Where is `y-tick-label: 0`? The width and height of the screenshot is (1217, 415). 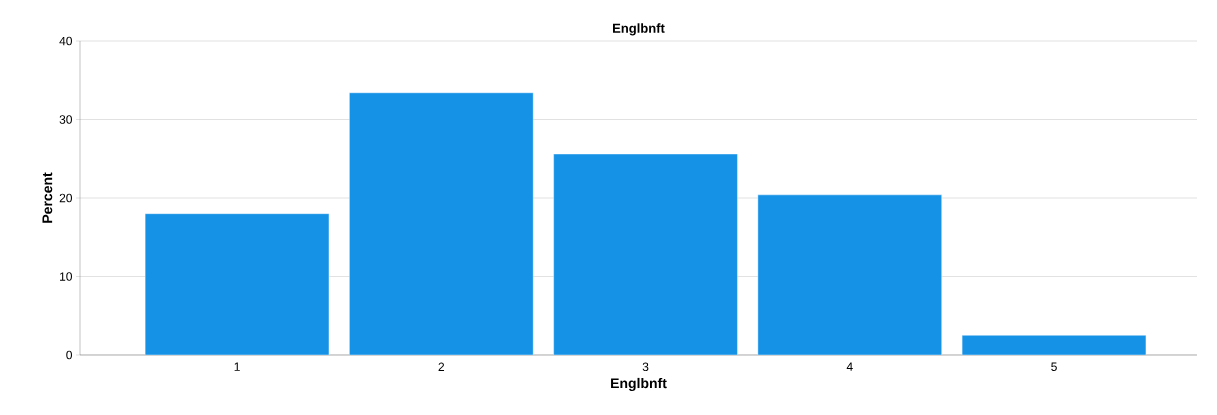 y-tick-label: 0 is located at coordinates (69, 355).